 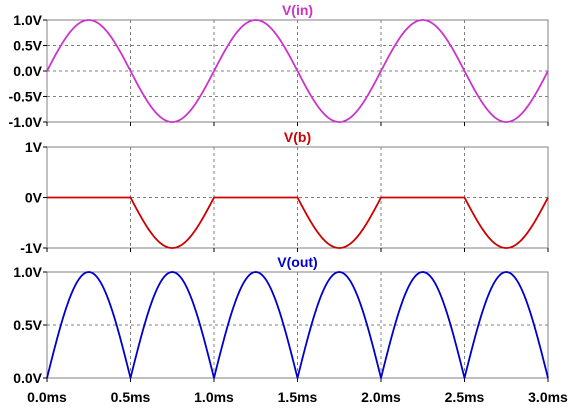 What do you see at coordinates (465, 397) in the screenshot?
I see `x-tick-label: 2.5ms` at bounding box center [465, 397].